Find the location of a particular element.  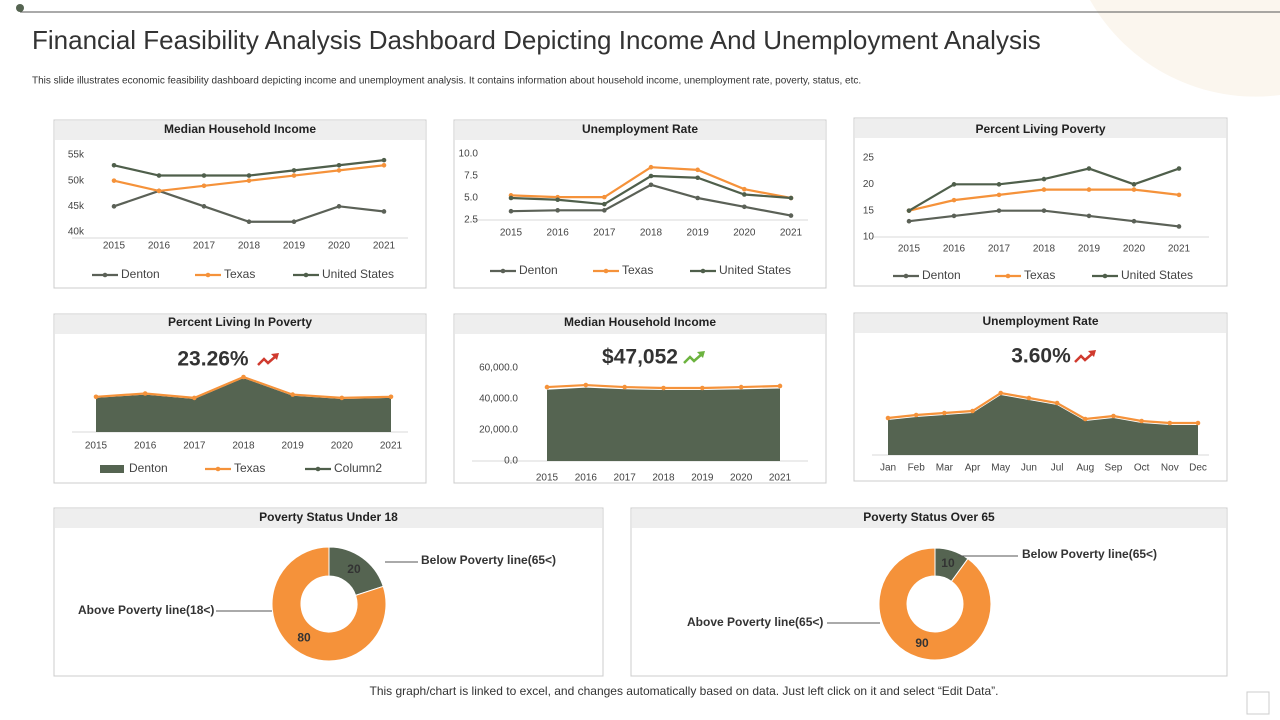

slice-label: 20 is located at coordinates (354, 569).